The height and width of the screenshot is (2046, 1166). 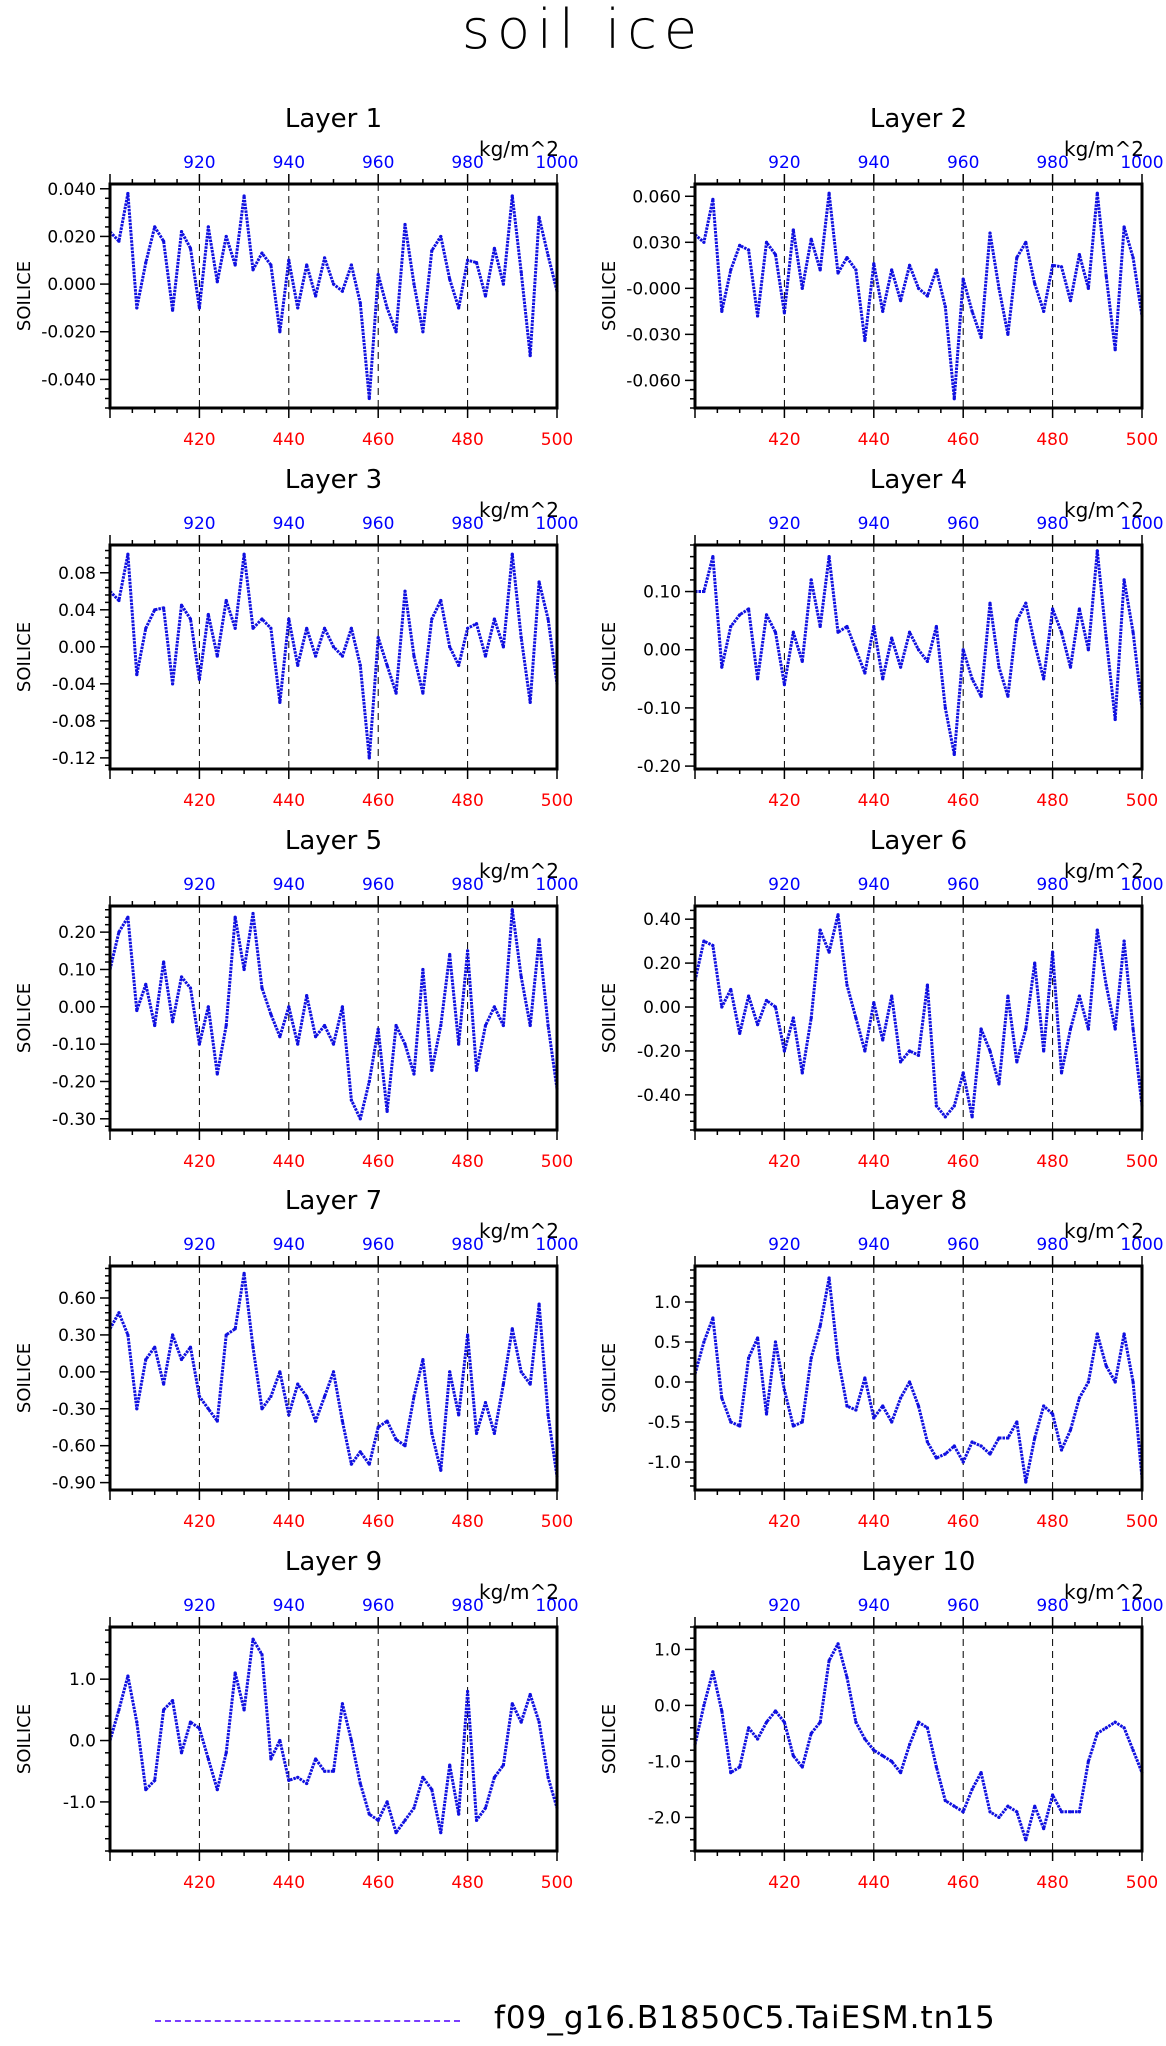 I want to click on y-tick-label: -0.08, so click(x=74, y=722).